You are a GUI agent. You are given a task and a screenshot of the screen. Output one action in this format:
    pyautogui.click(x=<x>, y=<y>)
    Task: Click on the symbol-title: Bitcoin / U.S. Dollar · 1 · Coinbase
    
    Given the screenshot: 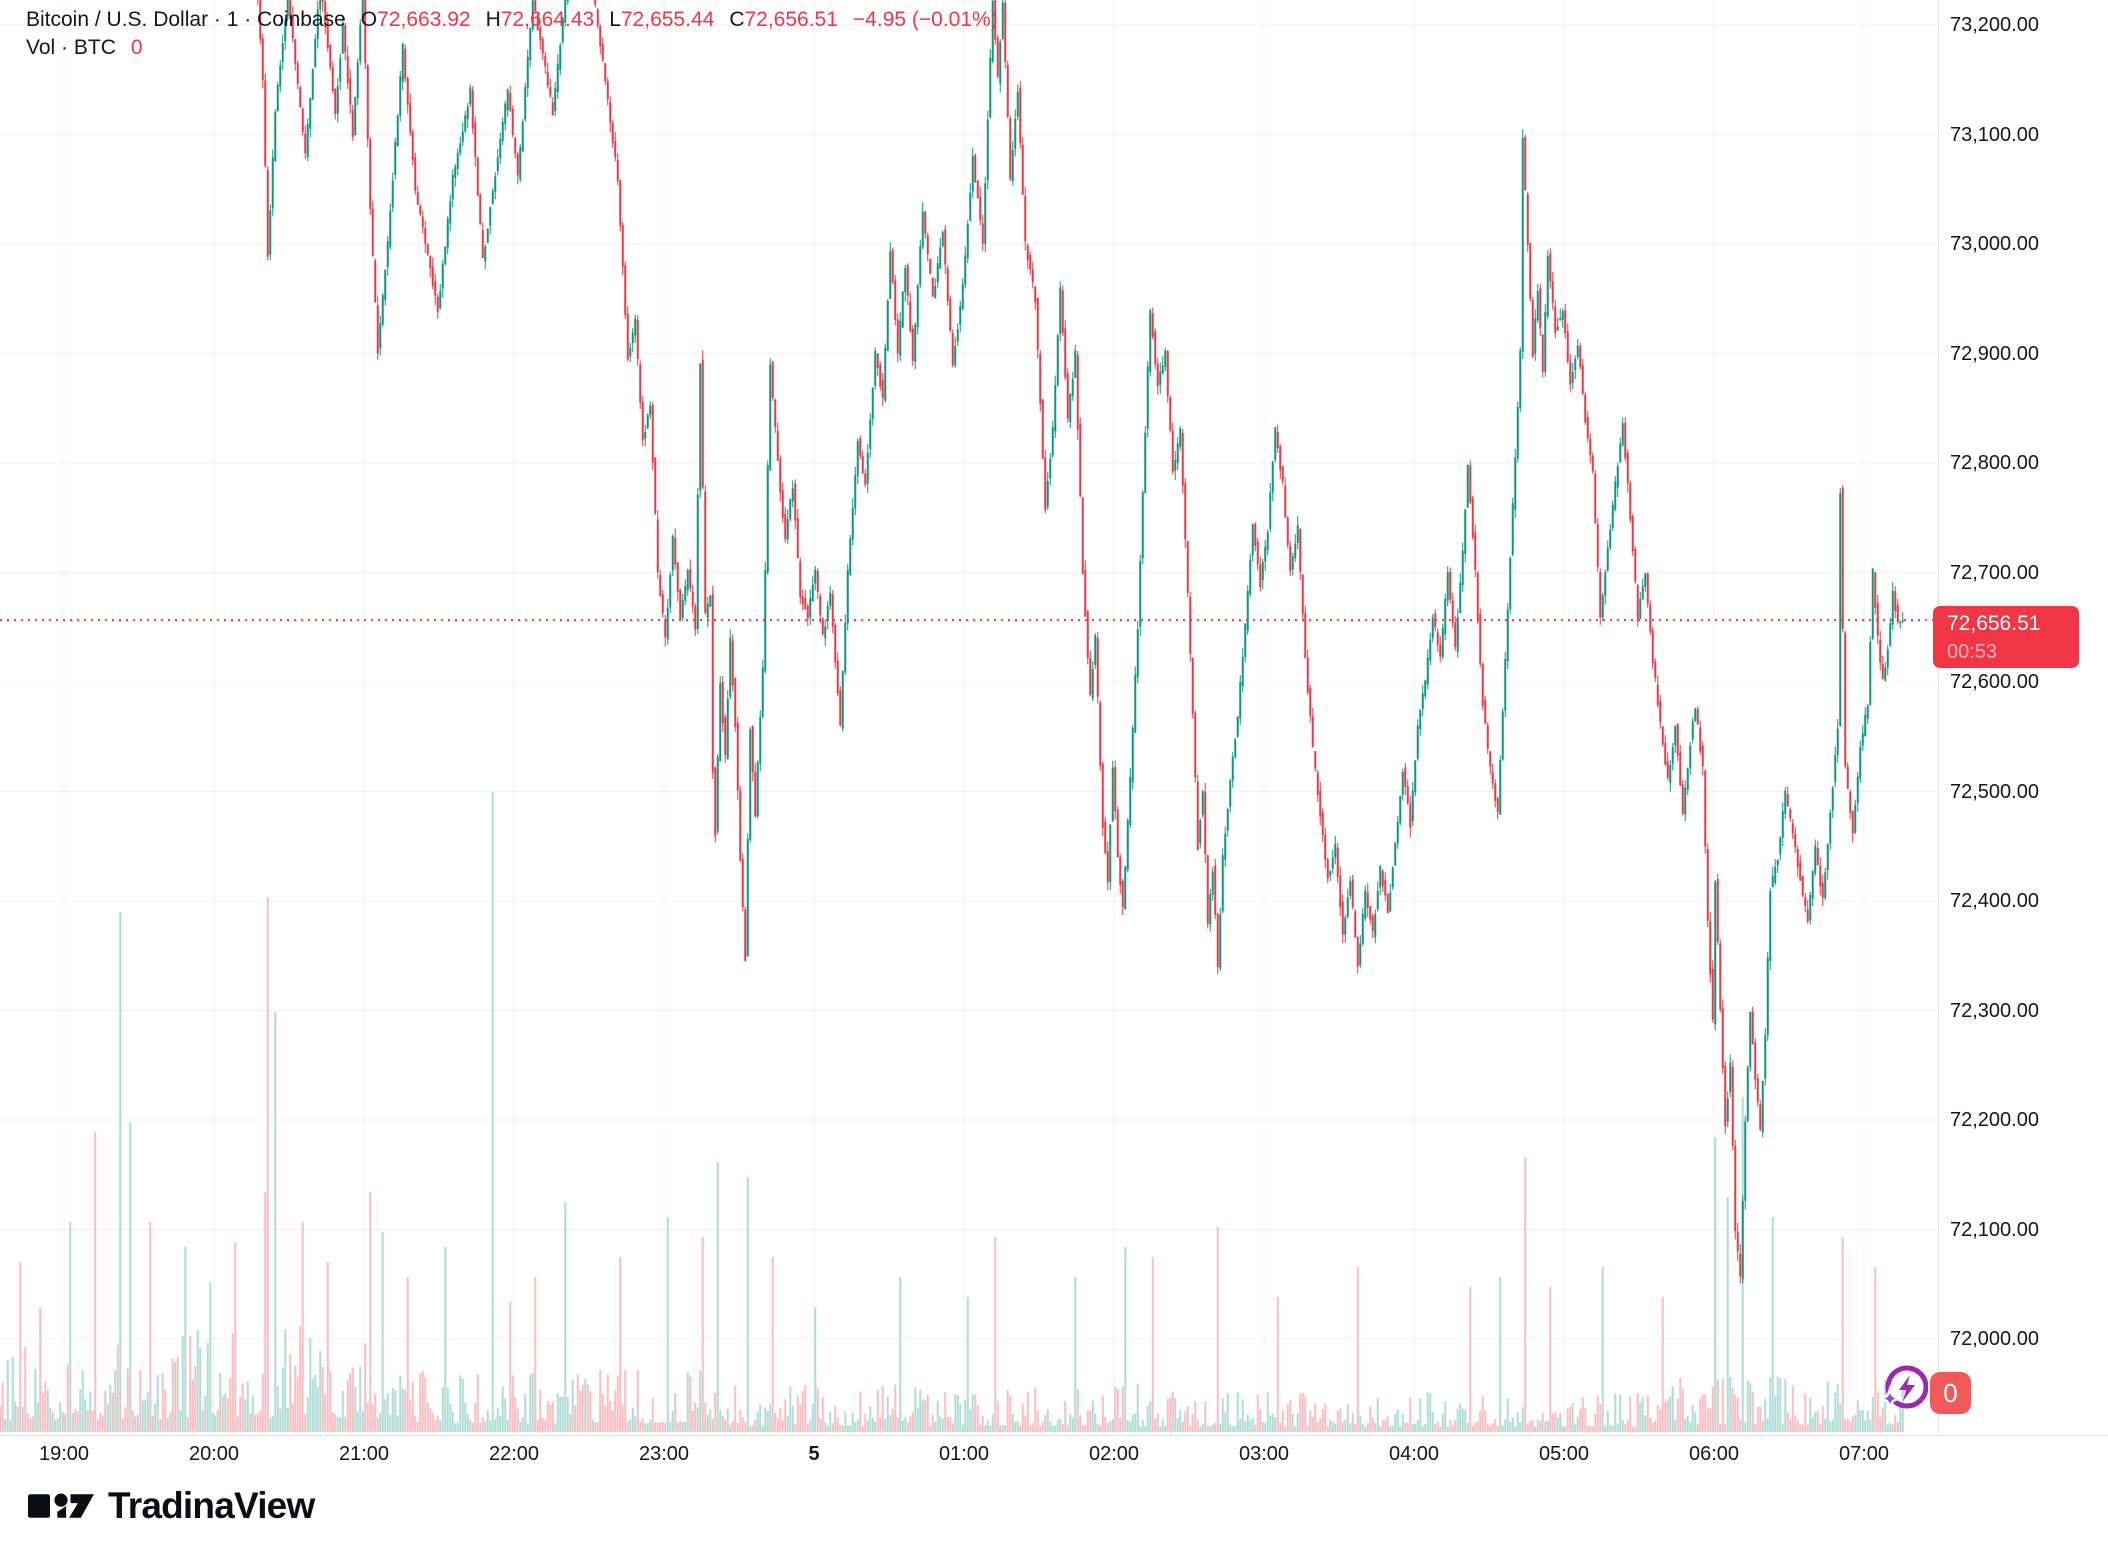 What is the action you would take?
    pyautogui.click(x=186, y=19)
    